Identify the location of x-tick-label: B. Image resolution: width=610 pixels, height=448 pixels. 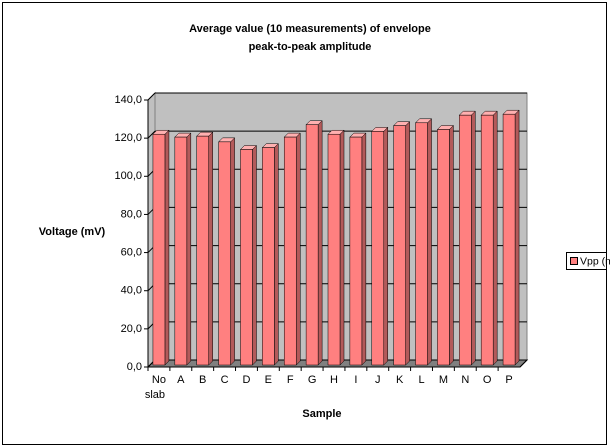
(202, 380).